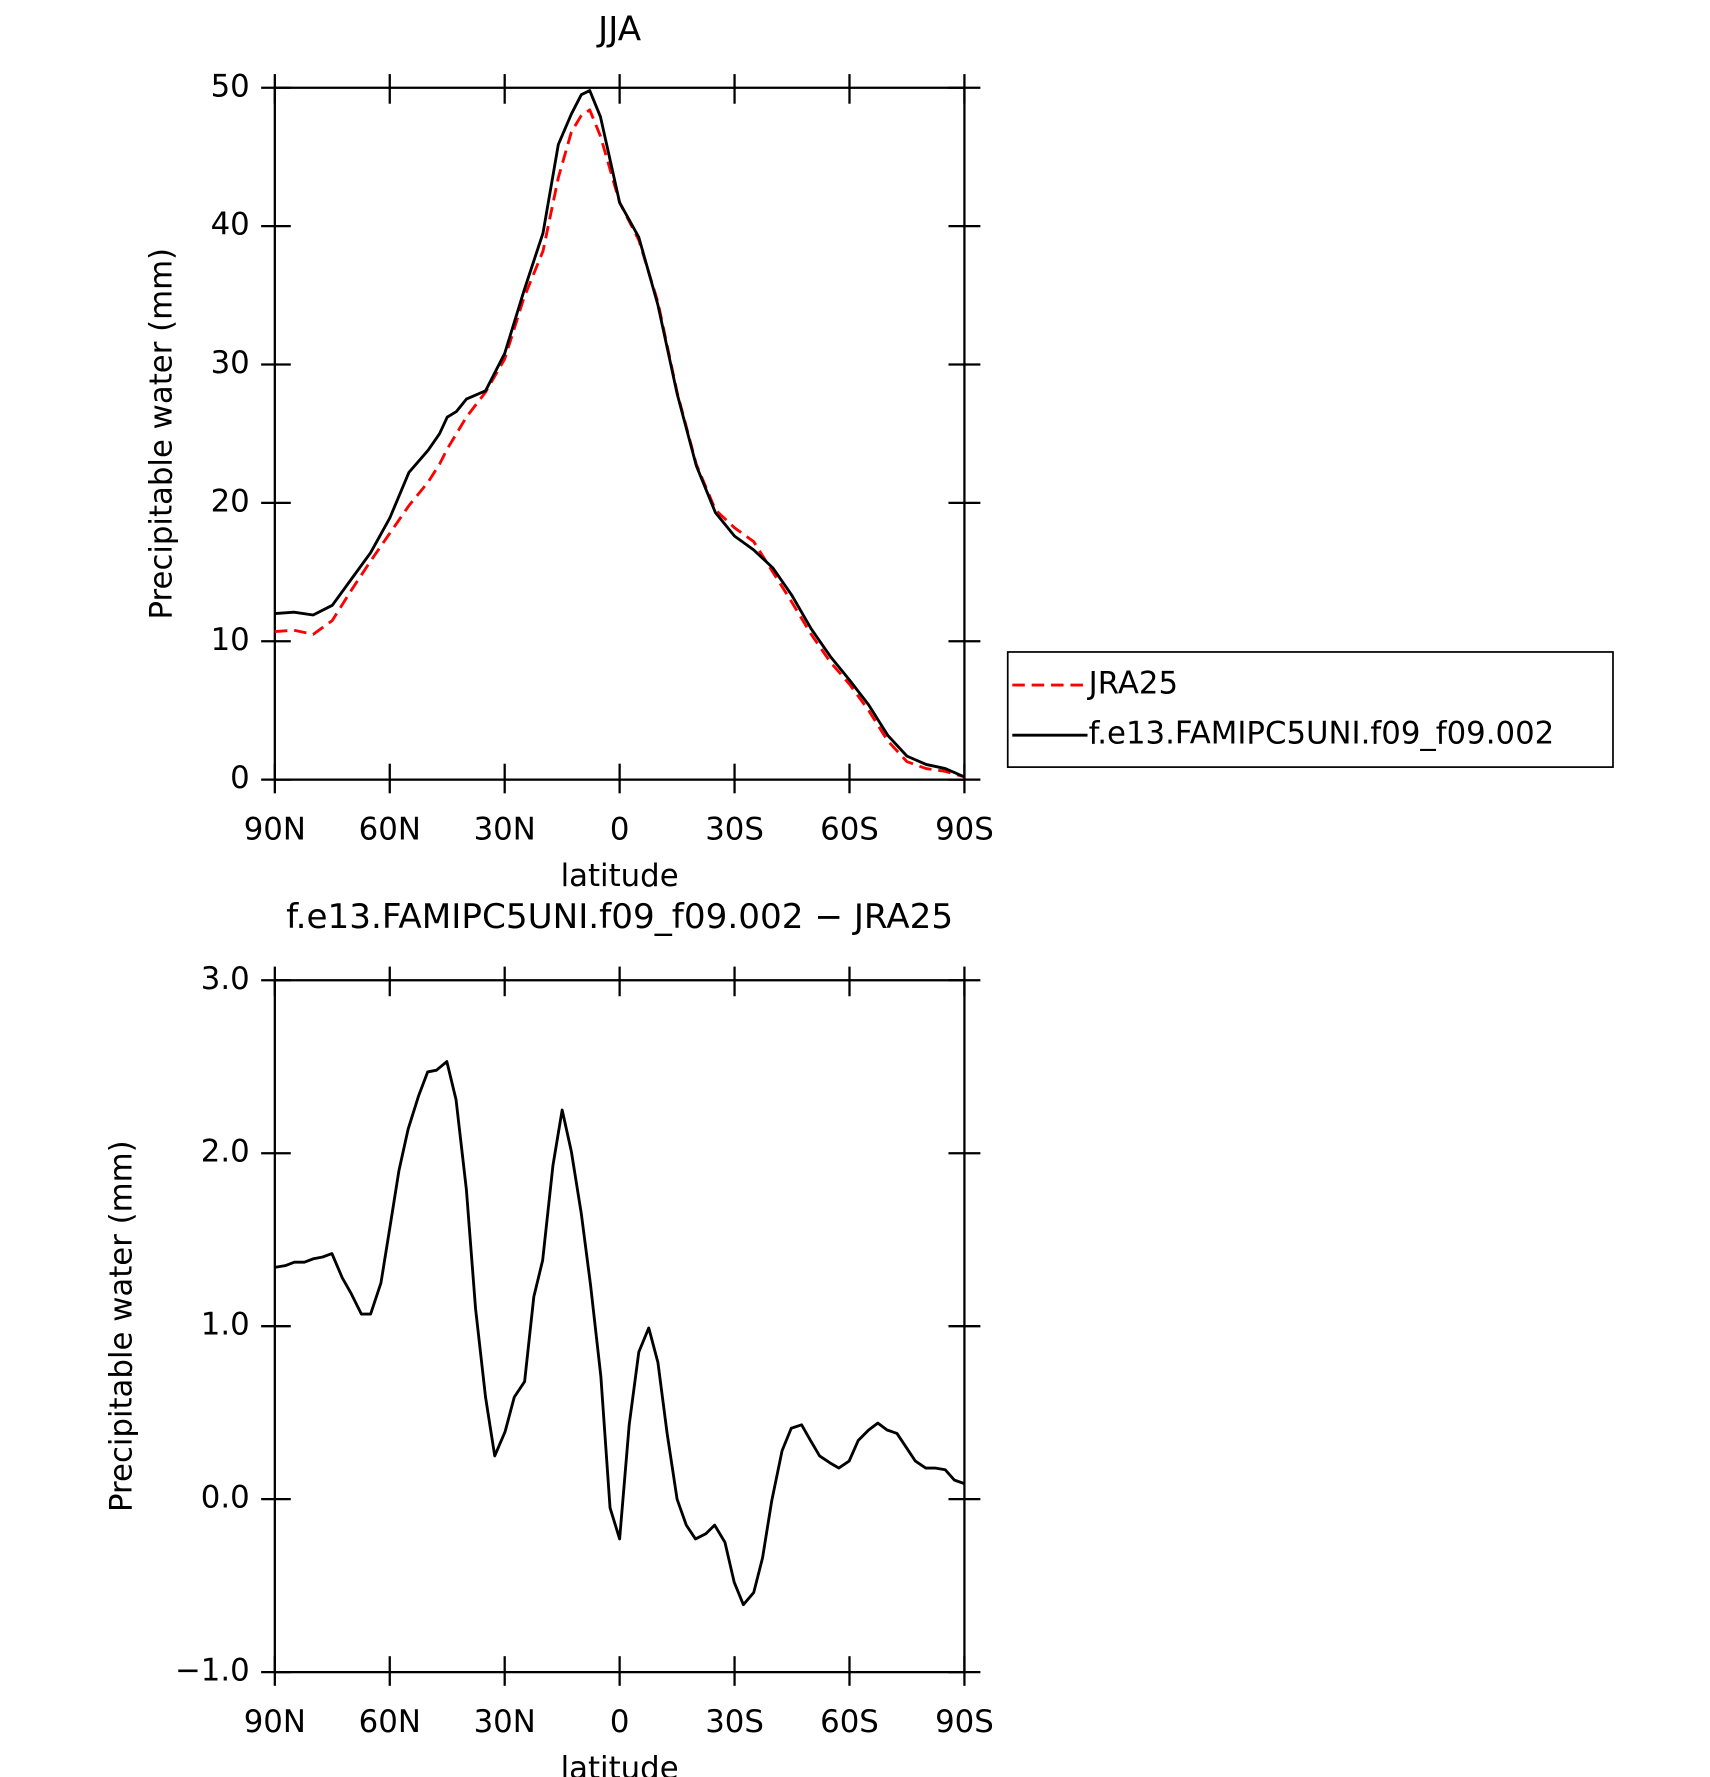 The image size is (1710, 1777). What do you see at coordinates (225, 979) in the screenshot?
I see `y-tick-label: 3.0` at bounding box center [225, 979].